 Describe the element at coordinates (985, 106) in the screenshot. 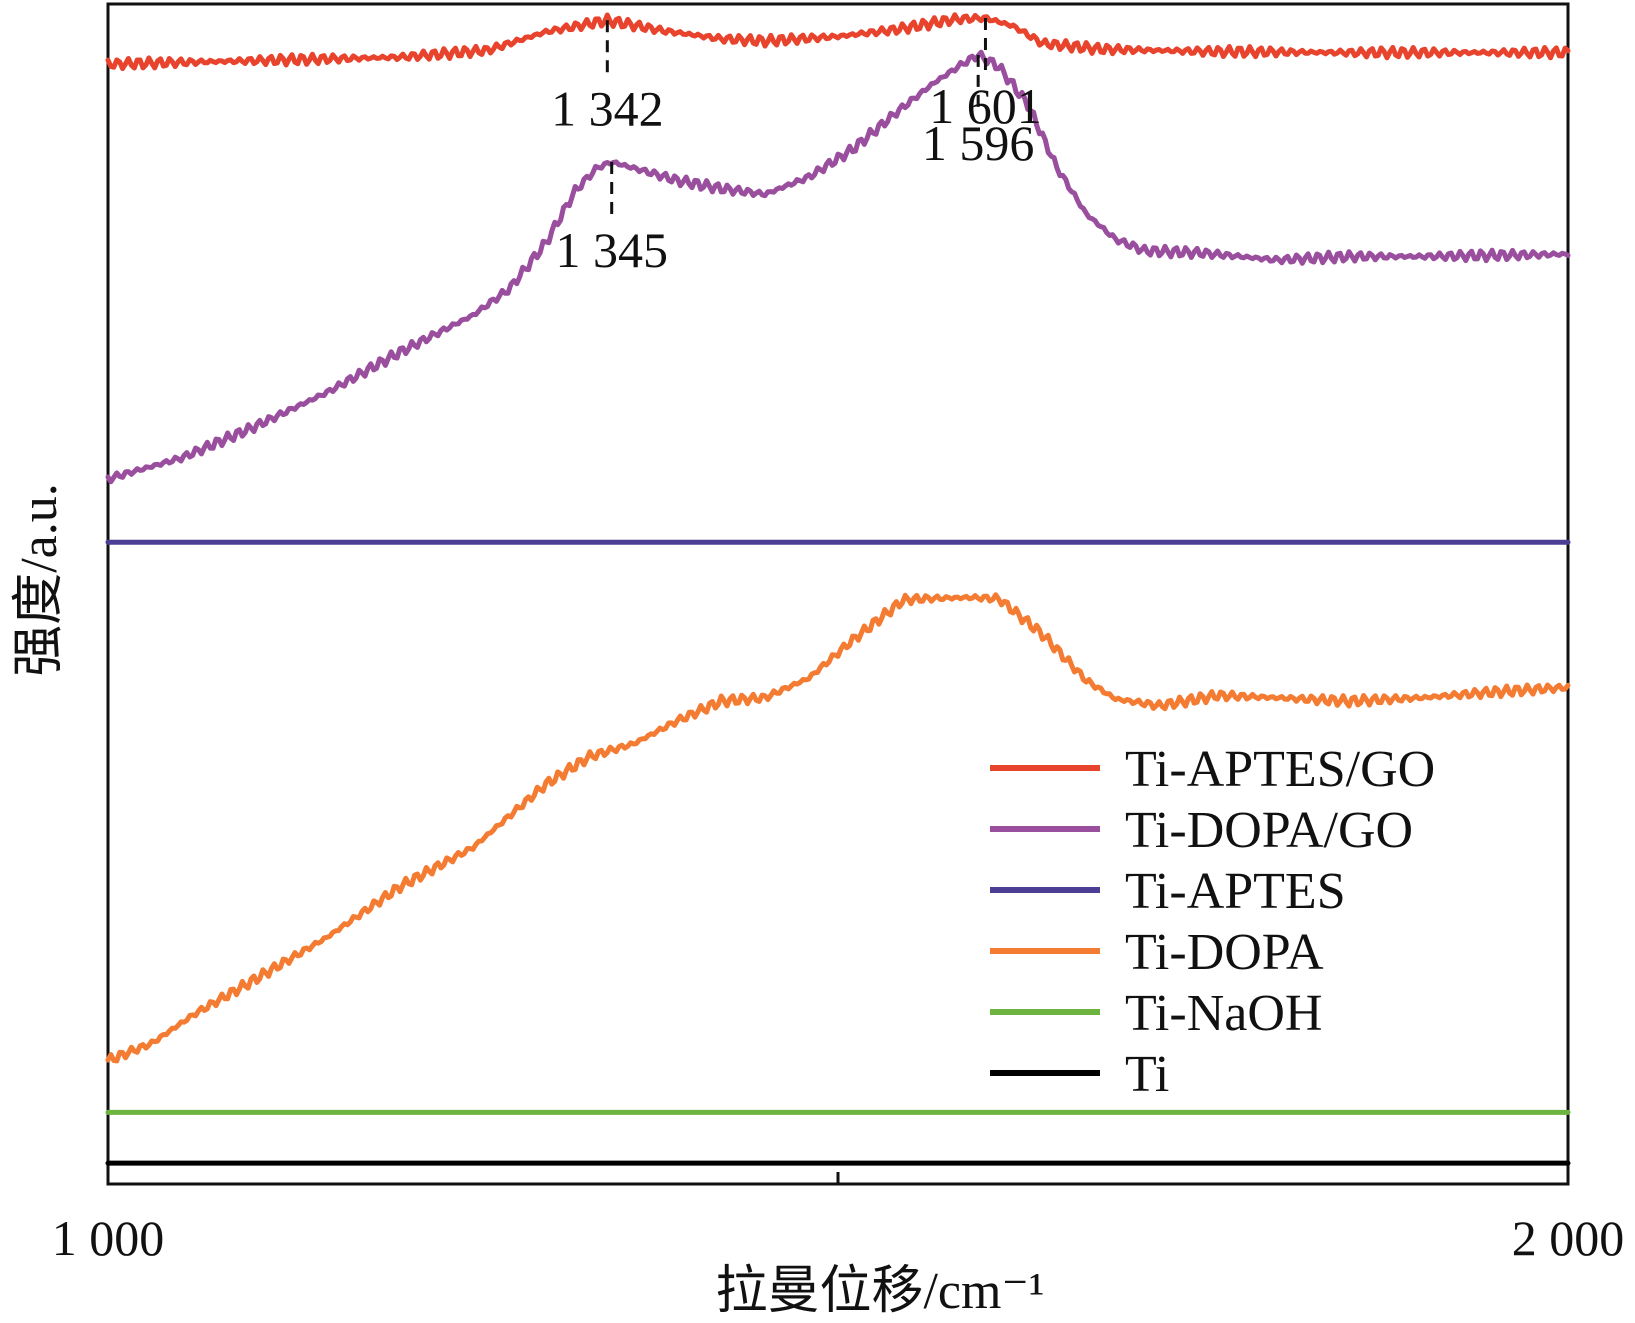

I see `peak-label-1601: 1 601` at that location.